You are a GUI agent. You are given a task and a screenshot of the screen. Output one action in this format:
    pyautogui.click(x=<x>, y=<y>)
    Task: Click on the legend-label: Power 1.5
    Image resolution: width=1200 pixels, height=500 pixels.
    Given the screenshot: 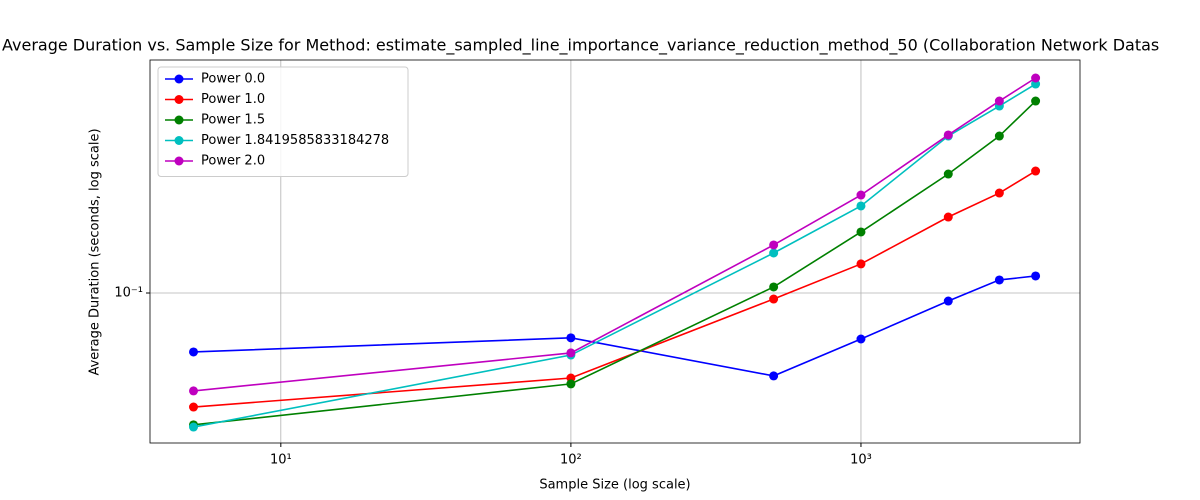 What is the action you would take?
    pyautogui.click(x=233, y=120)
    